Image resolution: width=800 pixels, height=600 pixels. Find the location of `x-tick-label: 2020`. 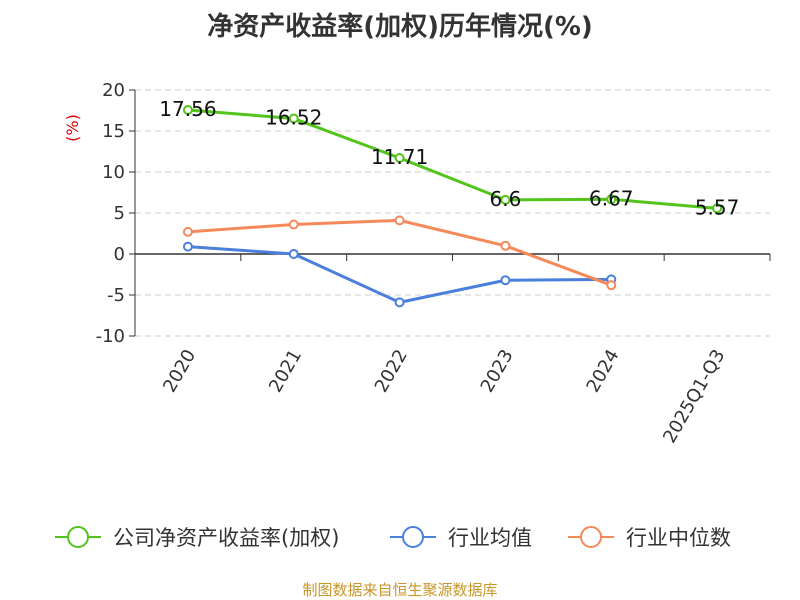

x-tick-label: 2020 is located at coordinates (179, 371).